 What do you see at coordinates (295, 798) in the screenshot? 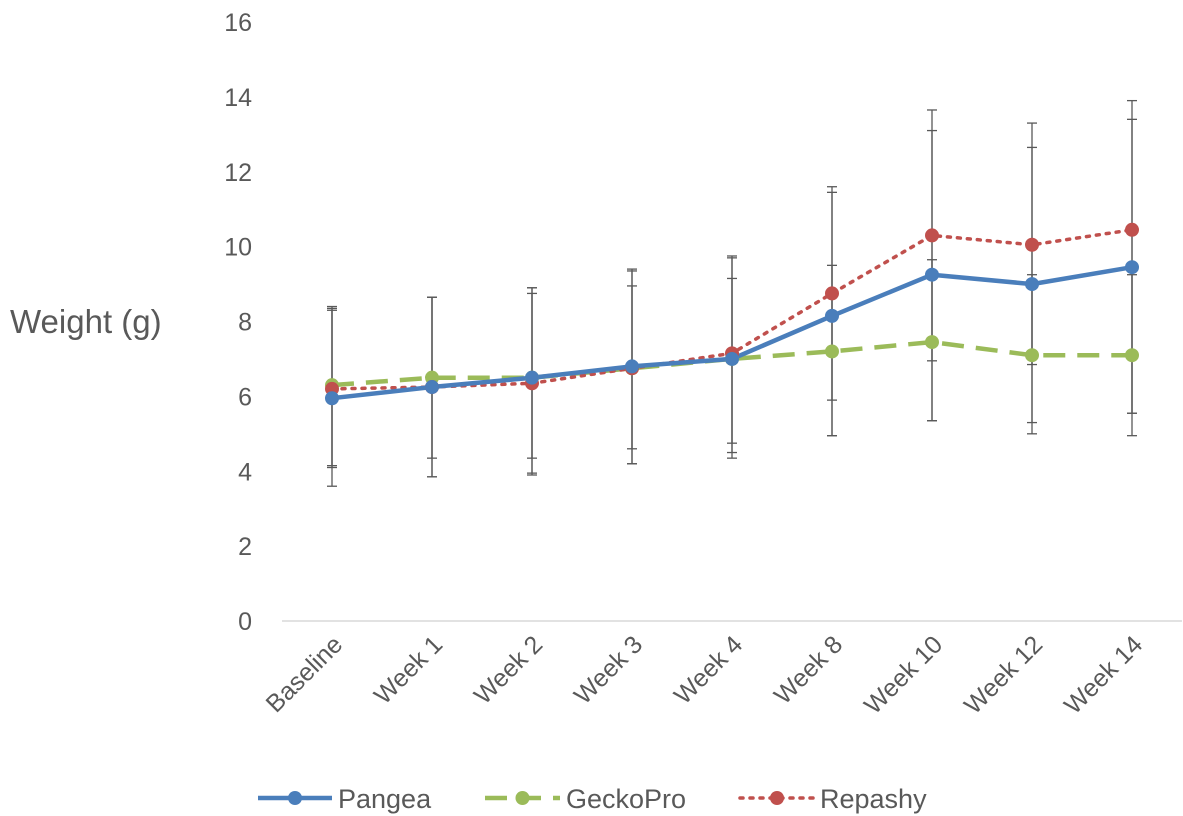
I see `legend-marker-pangea` at bounding box center [295, 798].